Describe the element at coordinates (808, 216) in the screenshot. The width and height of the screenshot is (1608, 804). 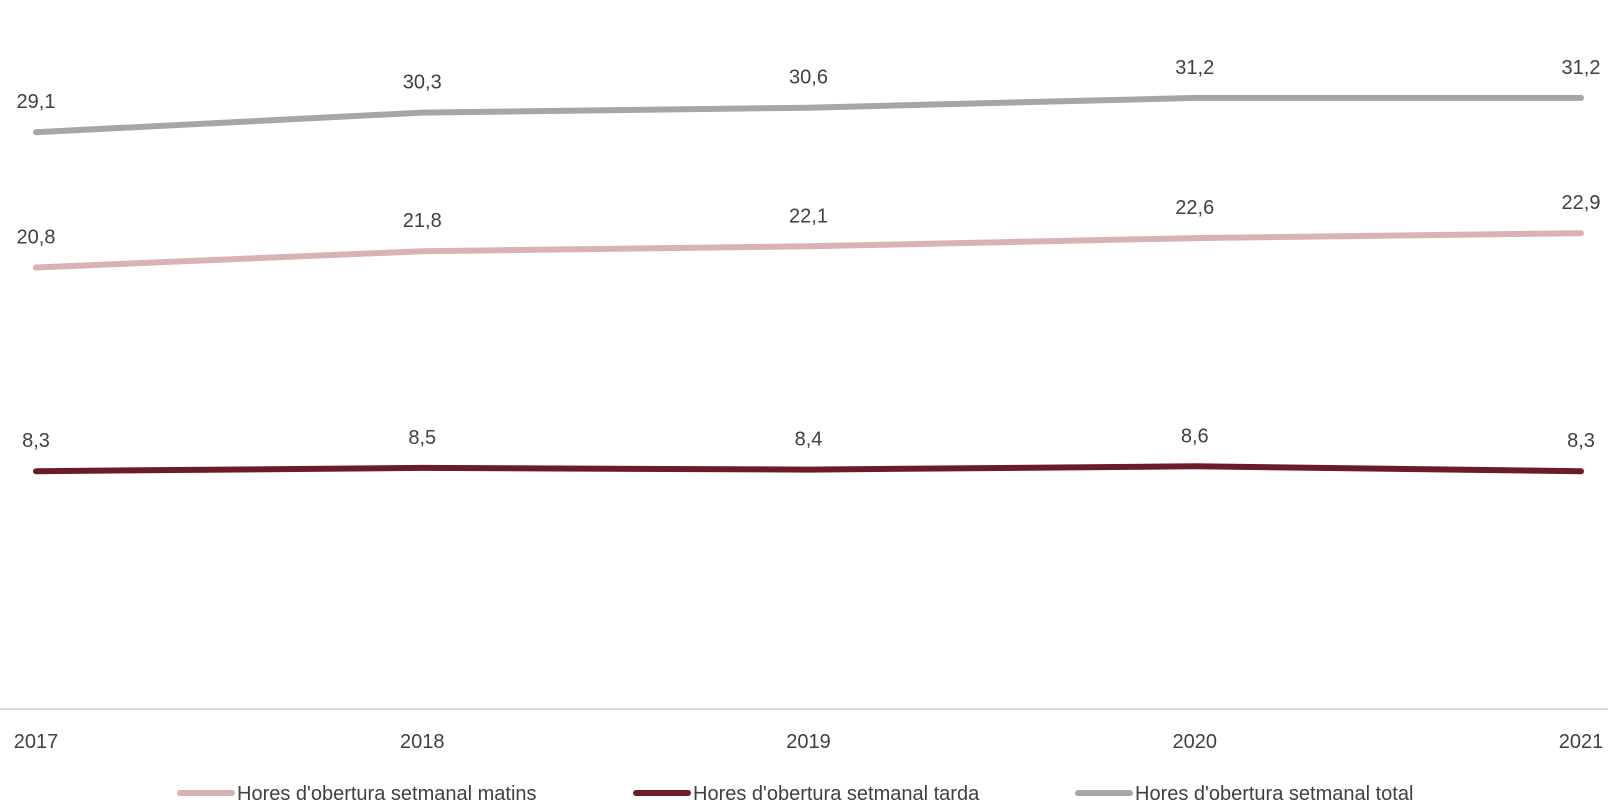
I see `data-label: 22,1` at that location.